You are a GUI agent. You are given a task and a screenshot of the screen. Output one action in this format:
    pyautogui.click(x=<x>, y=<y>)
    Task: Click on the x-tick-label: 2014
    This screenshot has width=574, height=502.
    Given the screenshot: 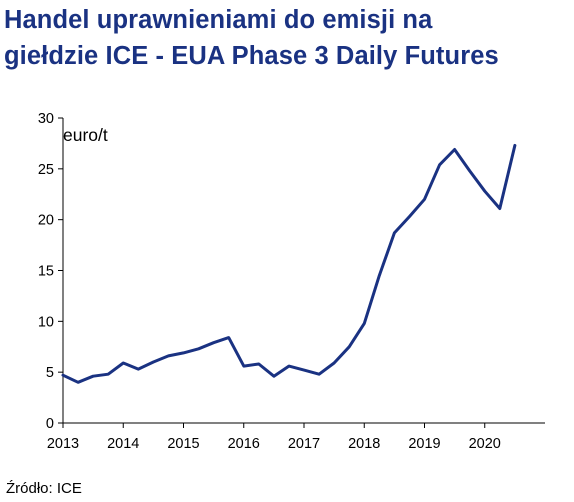 What is the action you would take?
    pyautogui.click(x=123, y=444)
    